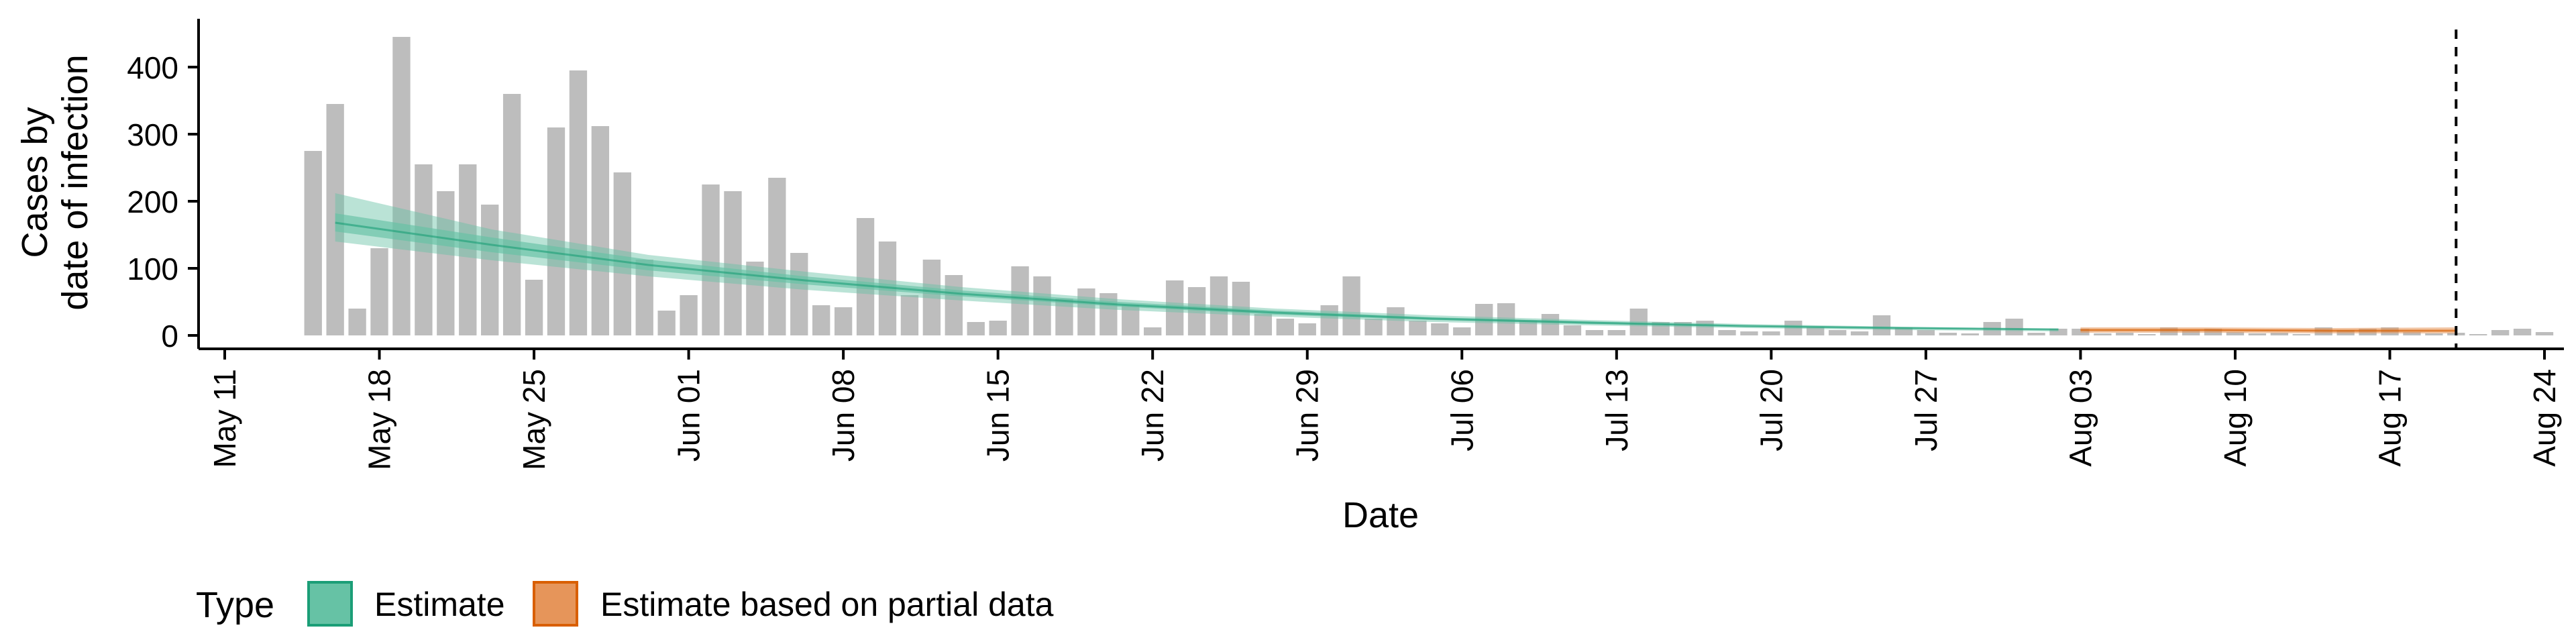 The height and width of the screenshot is (644, 2576). Describe the element at coordinates (1197, 276) in the screenshot. I see `estimate-median-line` at that location.